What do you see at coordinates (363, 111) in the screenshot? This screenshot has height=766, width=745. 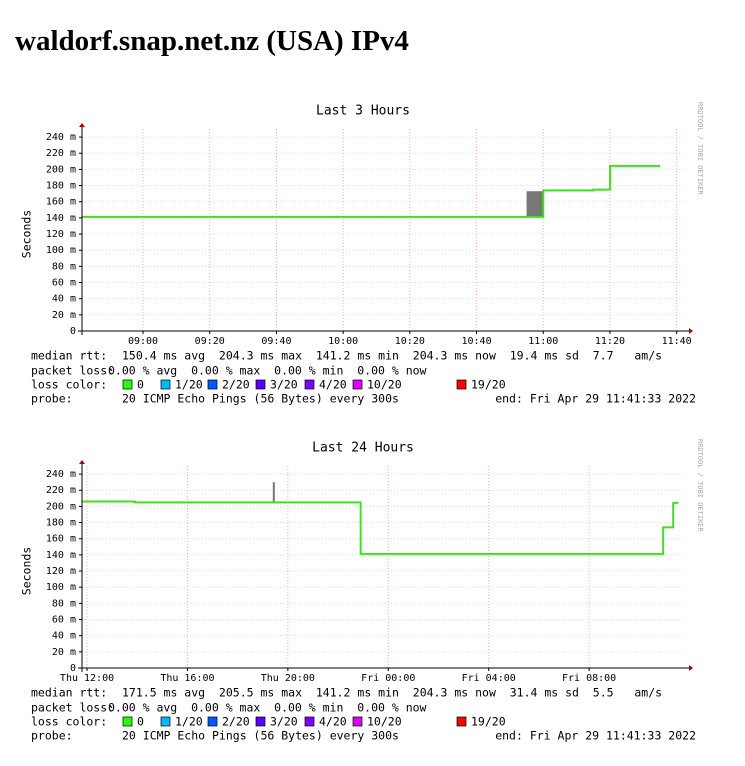 I see `chart-title: Last 3 Hours` at bounding box center [363, 111].